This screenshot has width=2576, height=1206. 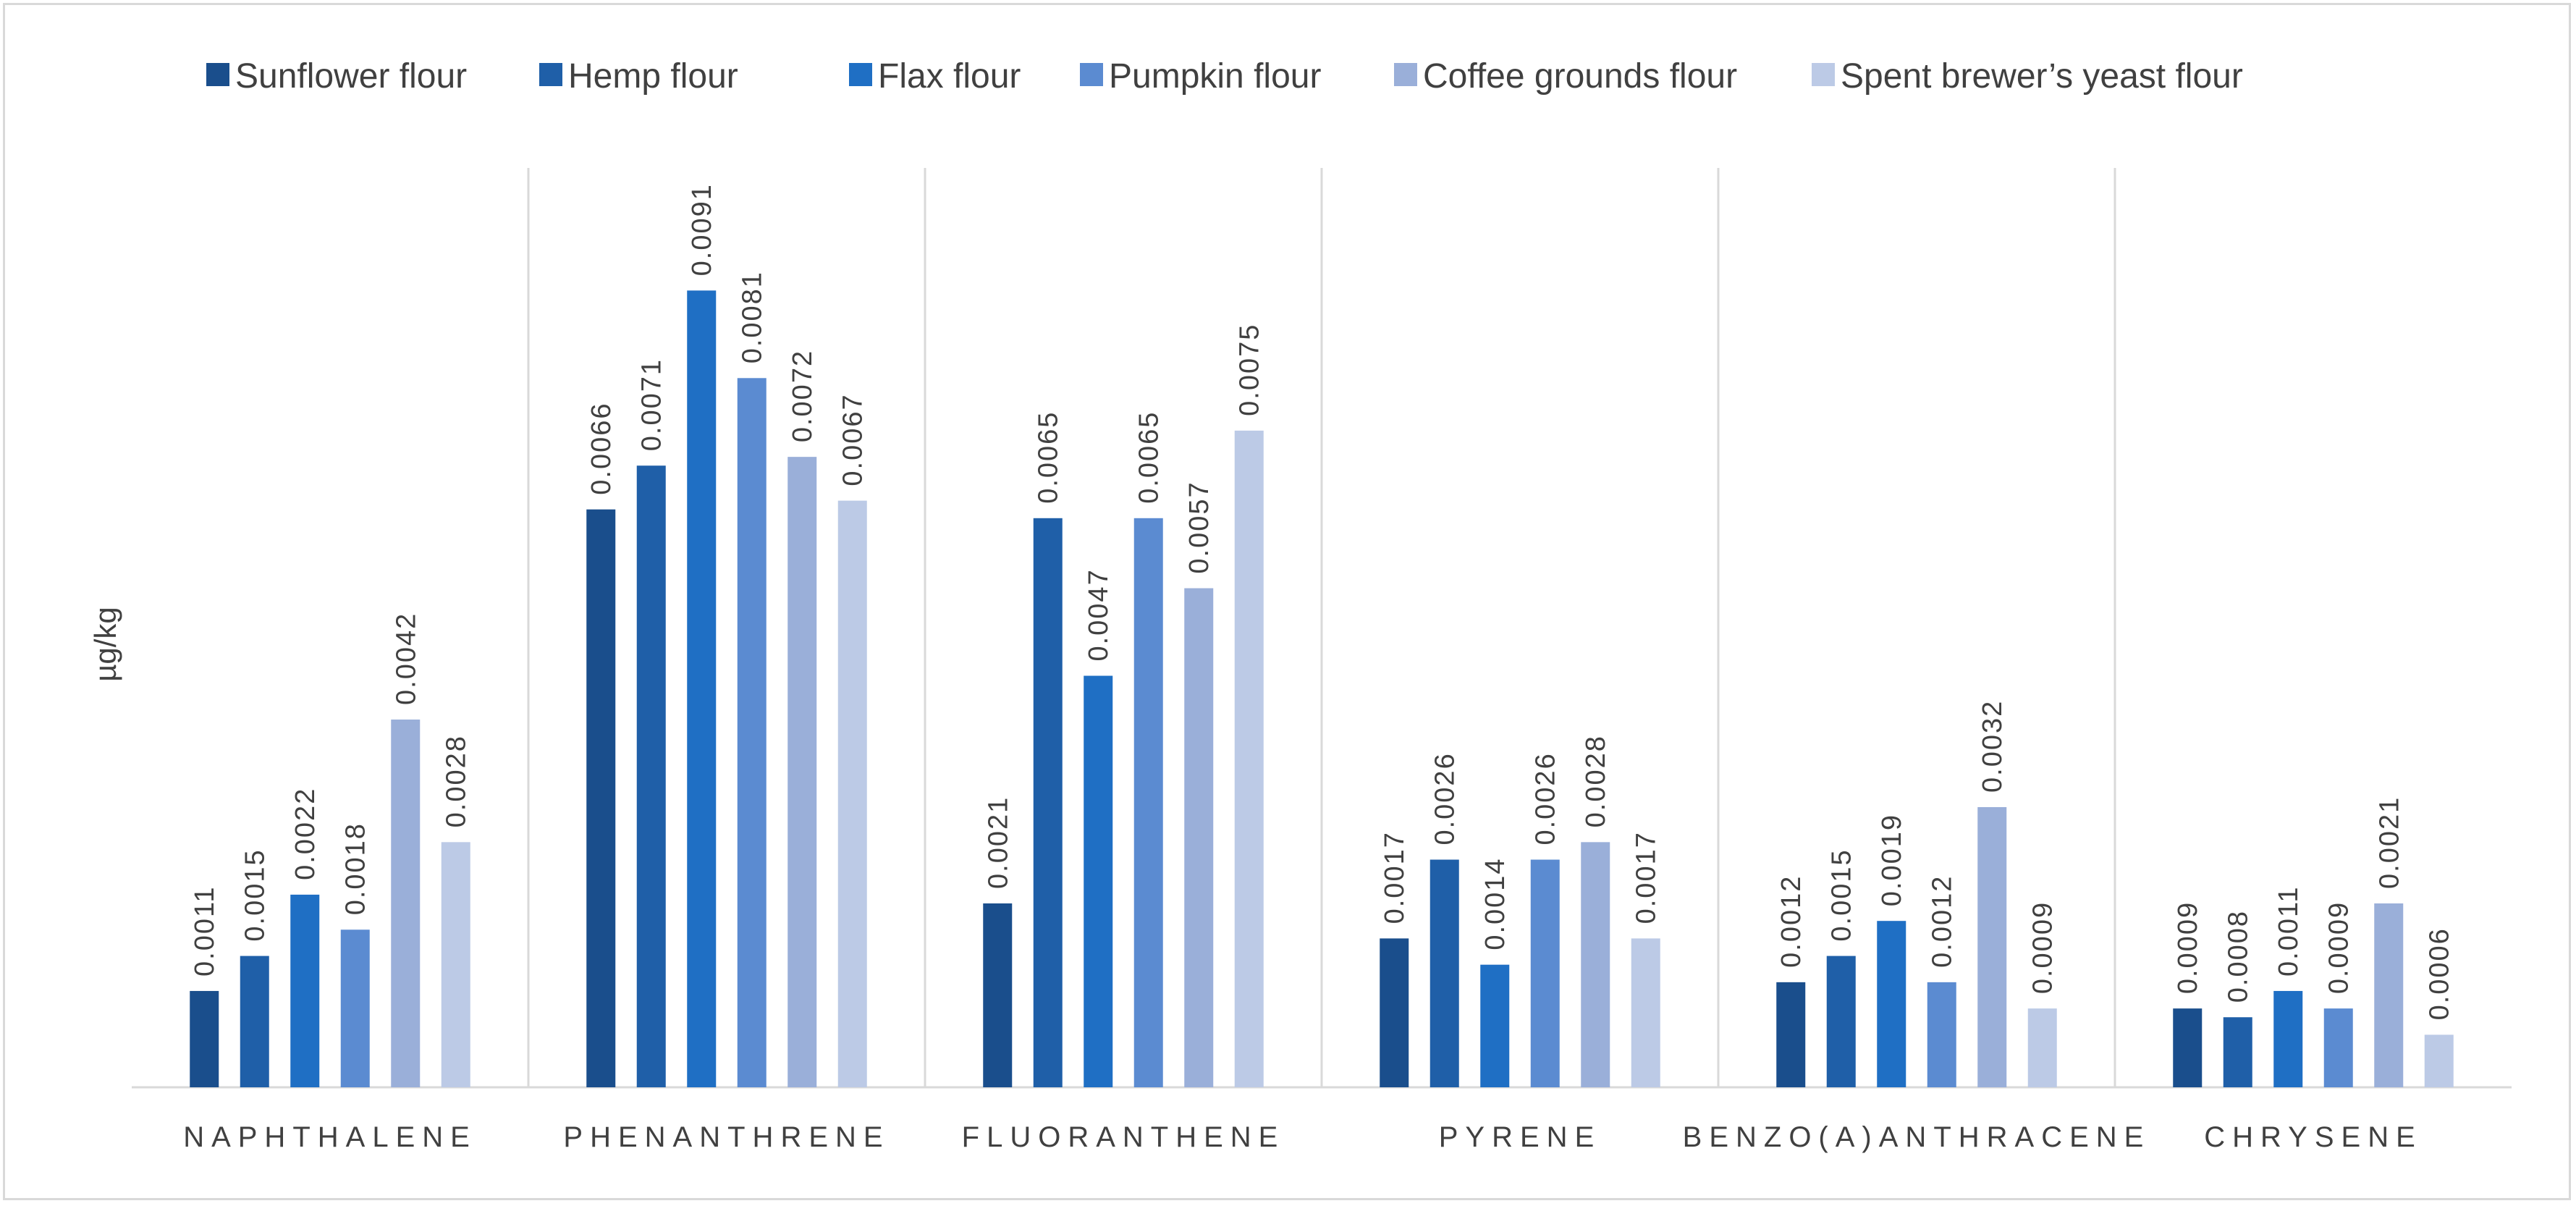 I want to click on legend-item: Sunflower flour, so click(x=336, y=76).